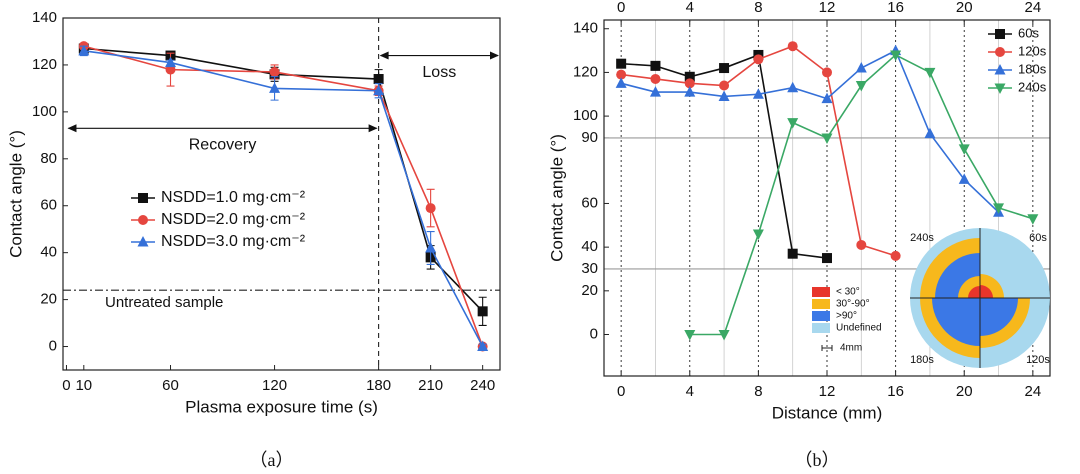 The width and height of the screenshot is (1080, 474). I want to click on quadrant-label: 180s, so click(922, 360).